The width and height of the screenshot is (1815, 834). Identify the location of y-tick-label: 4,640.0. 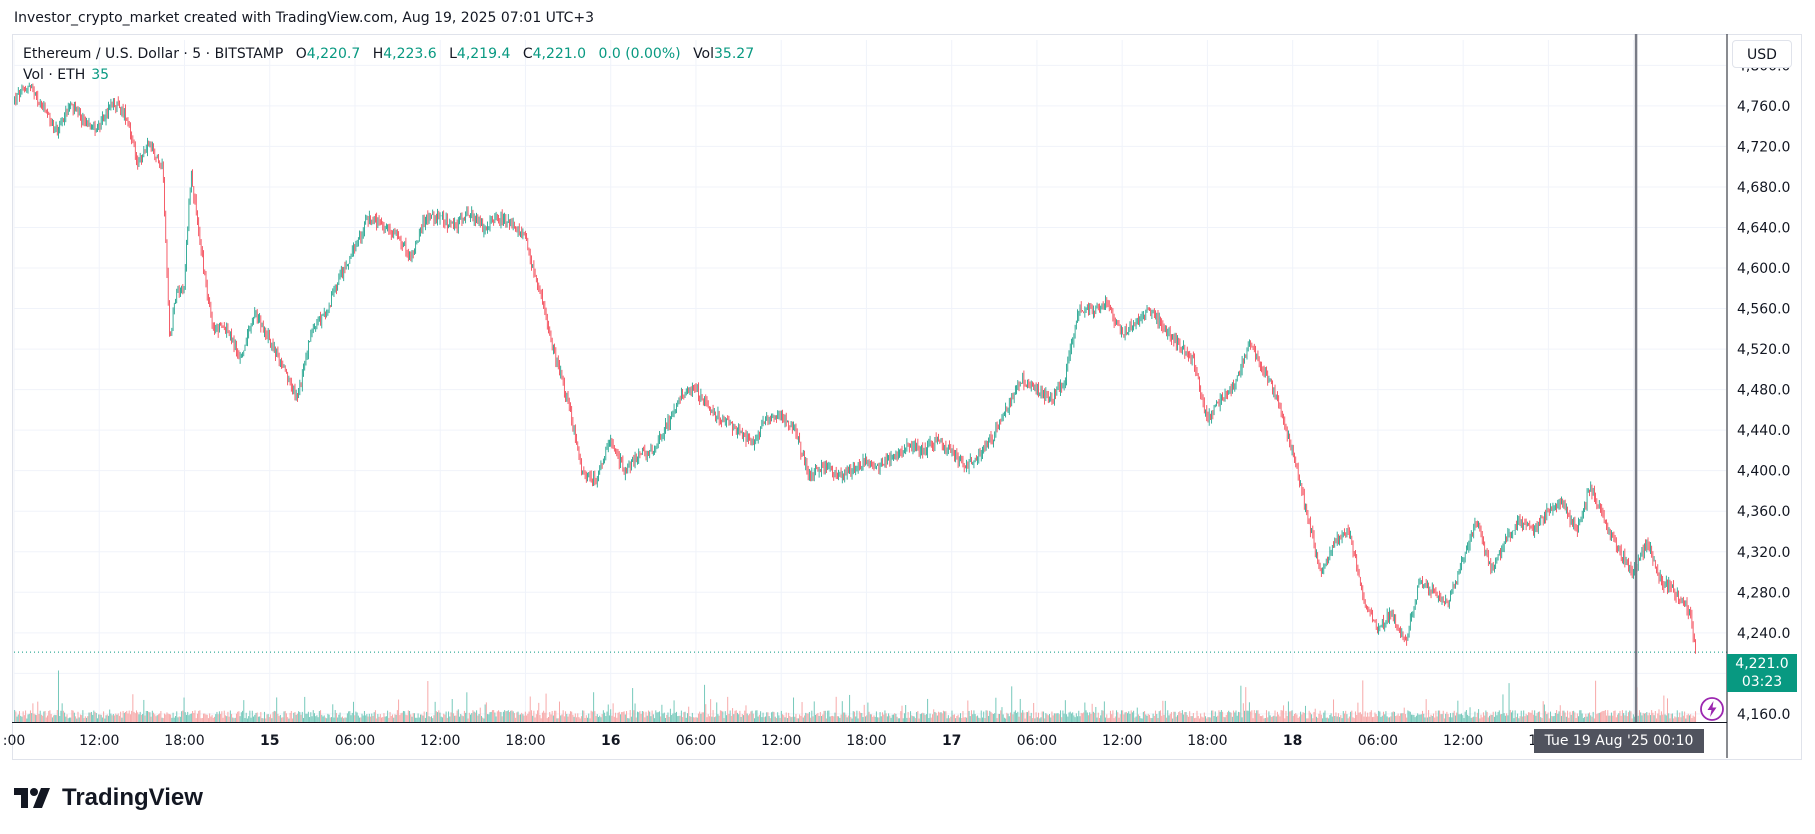
(1763, 228).